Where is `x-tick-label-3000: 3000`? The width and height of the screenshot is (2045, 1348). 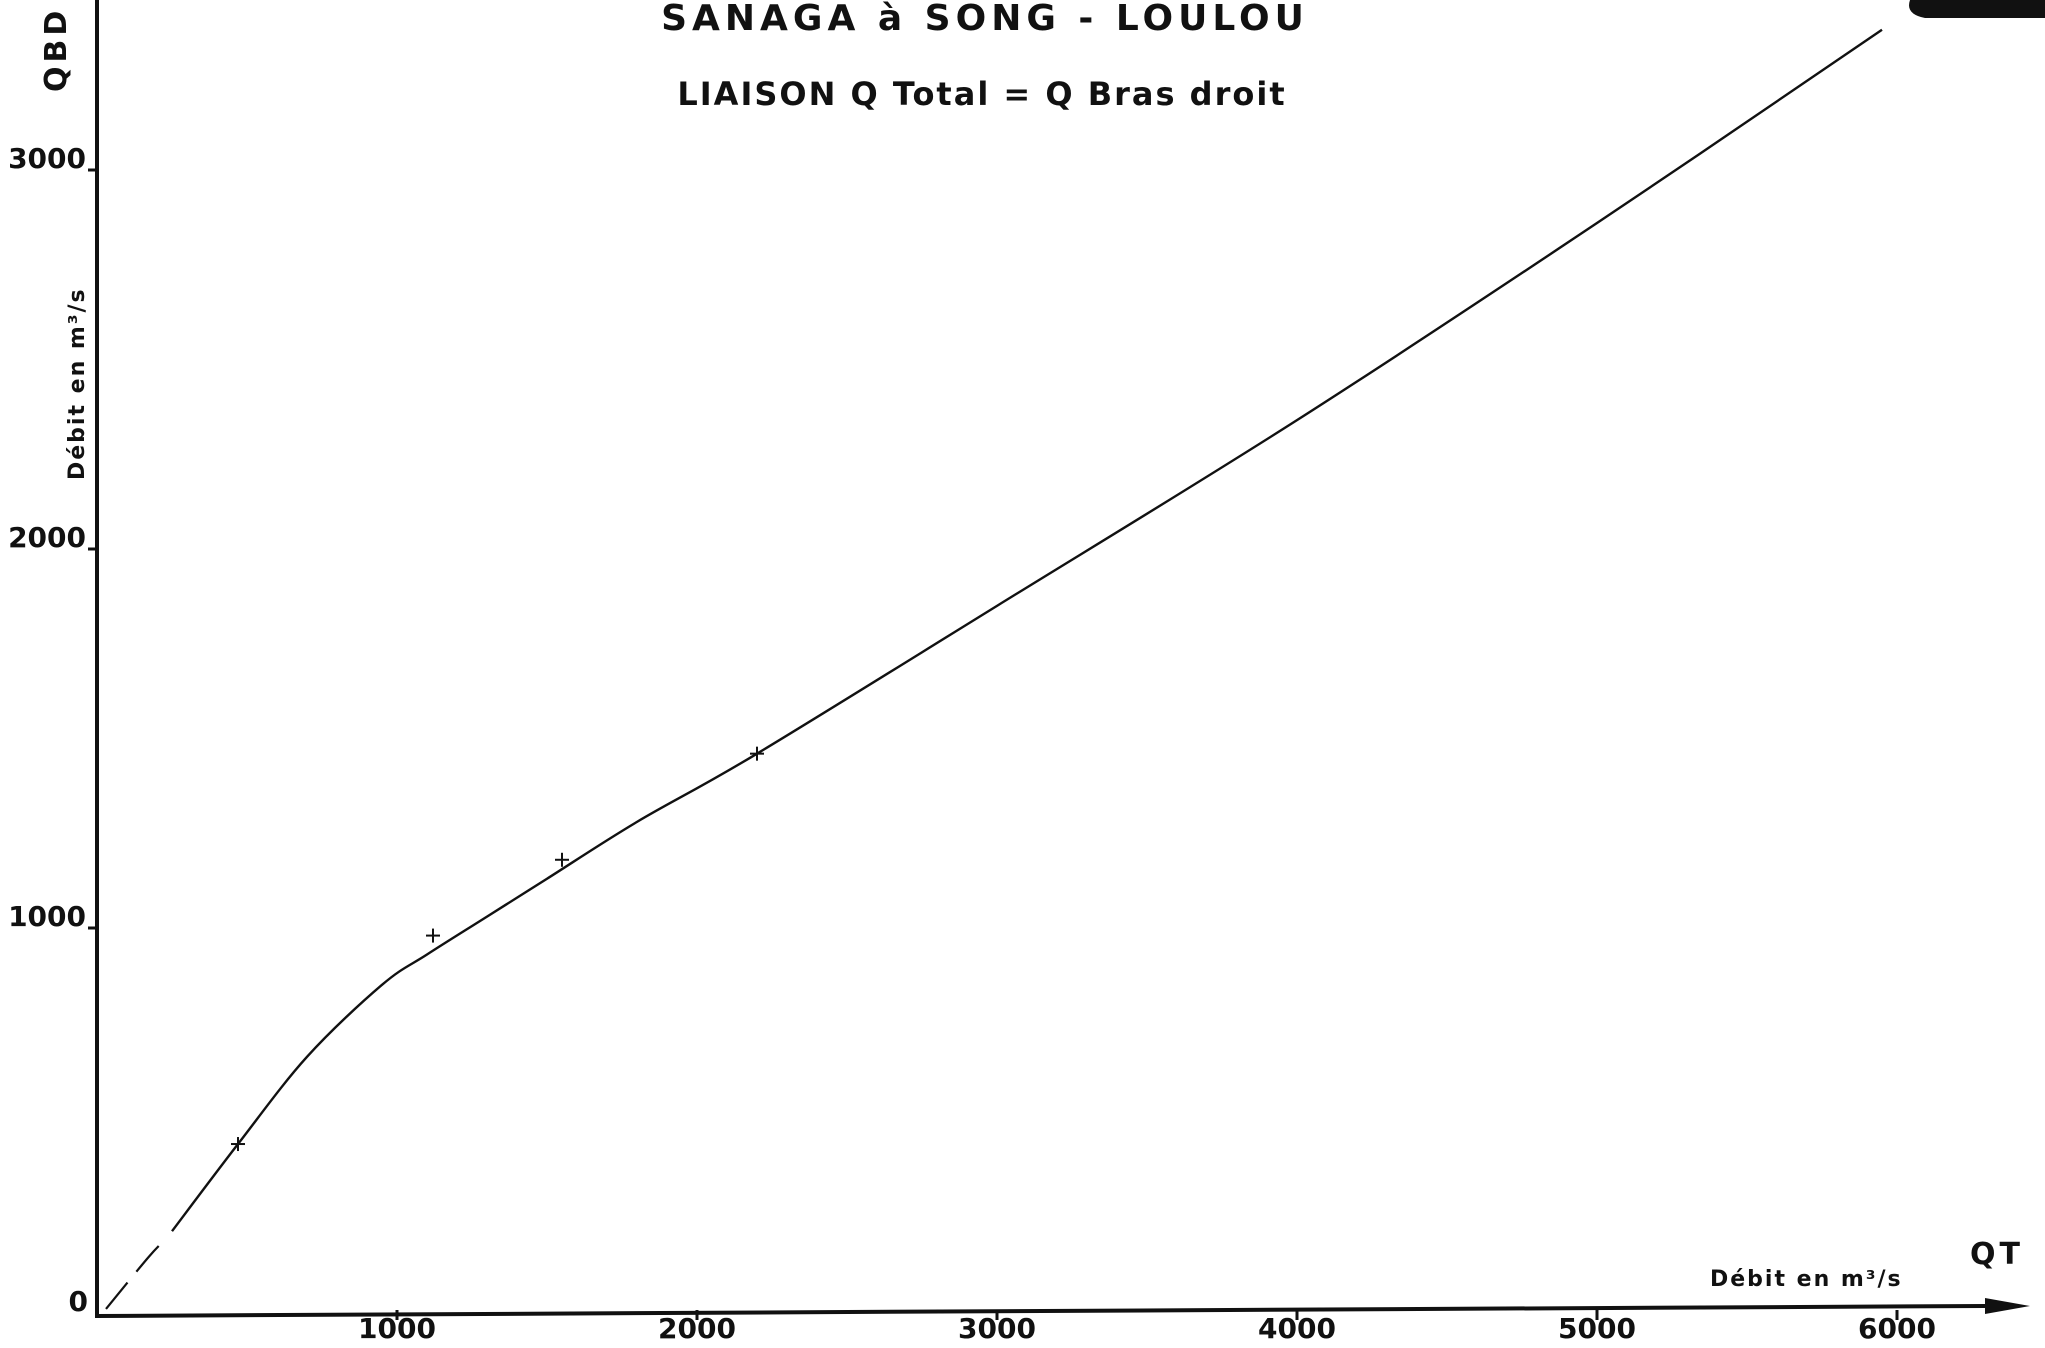 x-tick-label-3000: 3000 is located at coordinates (997, 1328).